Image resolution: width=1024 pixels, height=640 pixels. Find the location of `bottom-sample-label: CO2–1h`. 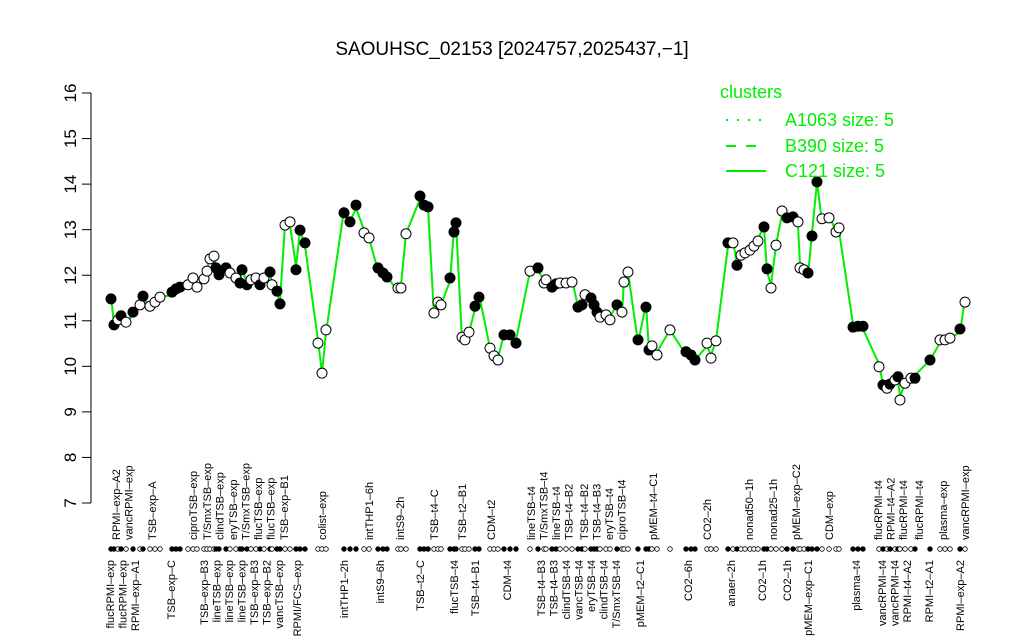

bottom-sample-label: CO2–1h is located at coordinates (763, 580).